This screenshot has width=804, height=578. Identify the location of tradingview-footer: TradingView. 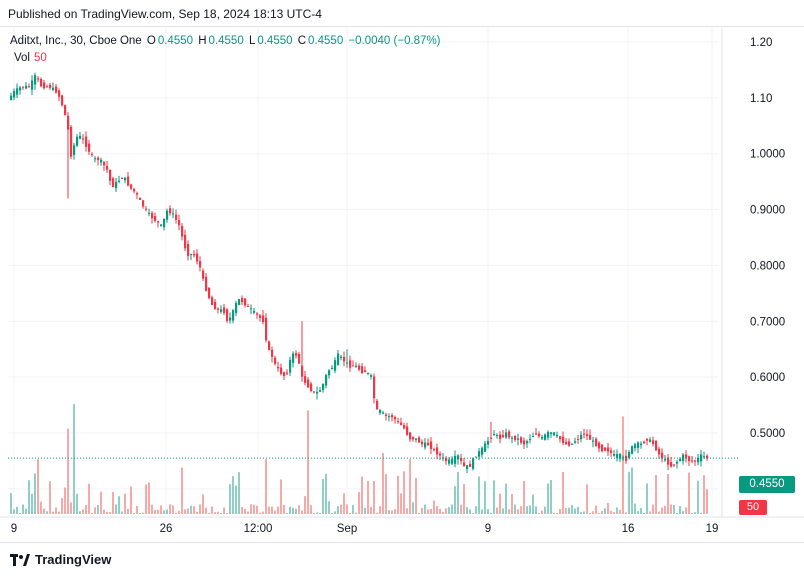
(60, 559).